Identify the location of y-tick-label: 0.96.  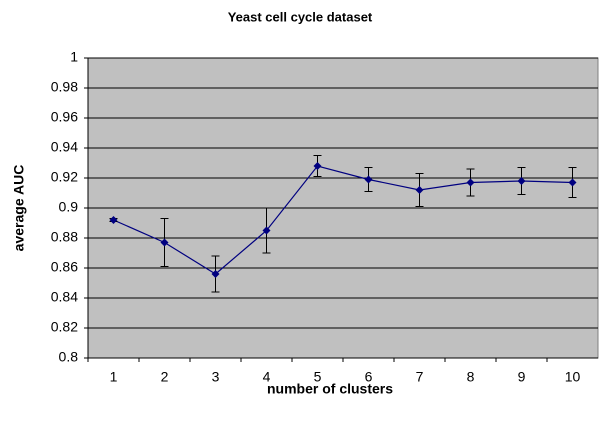
(64, 117).